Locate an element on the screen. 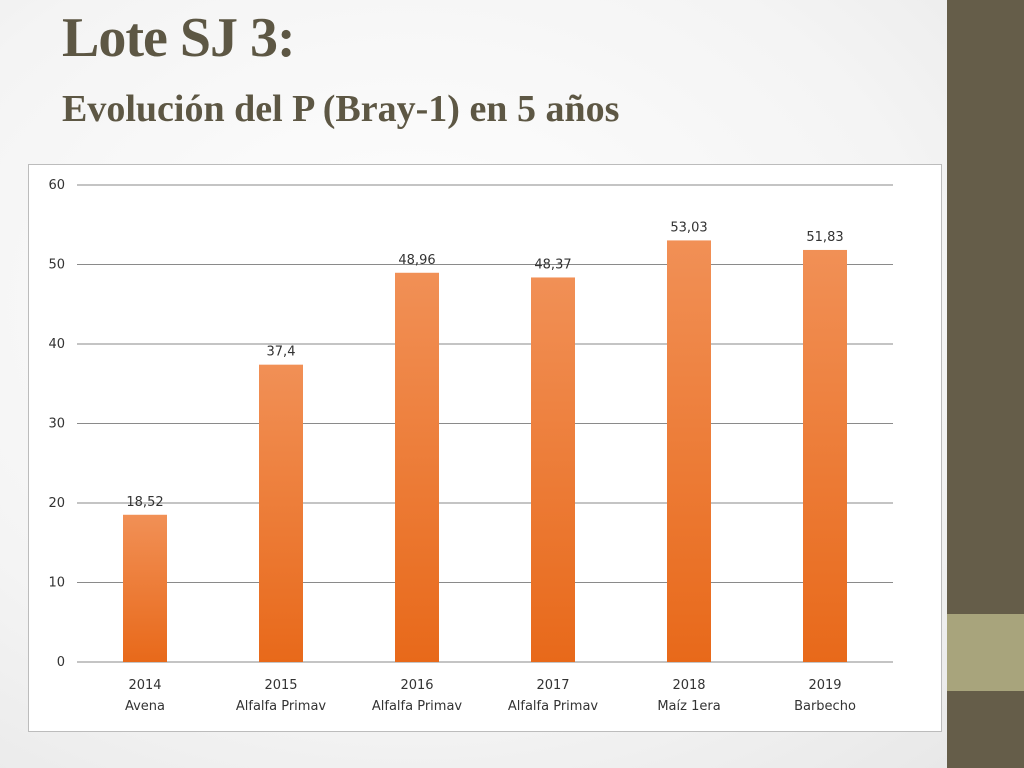  category-year-label: 2015 is located at coordinates (280, 685).